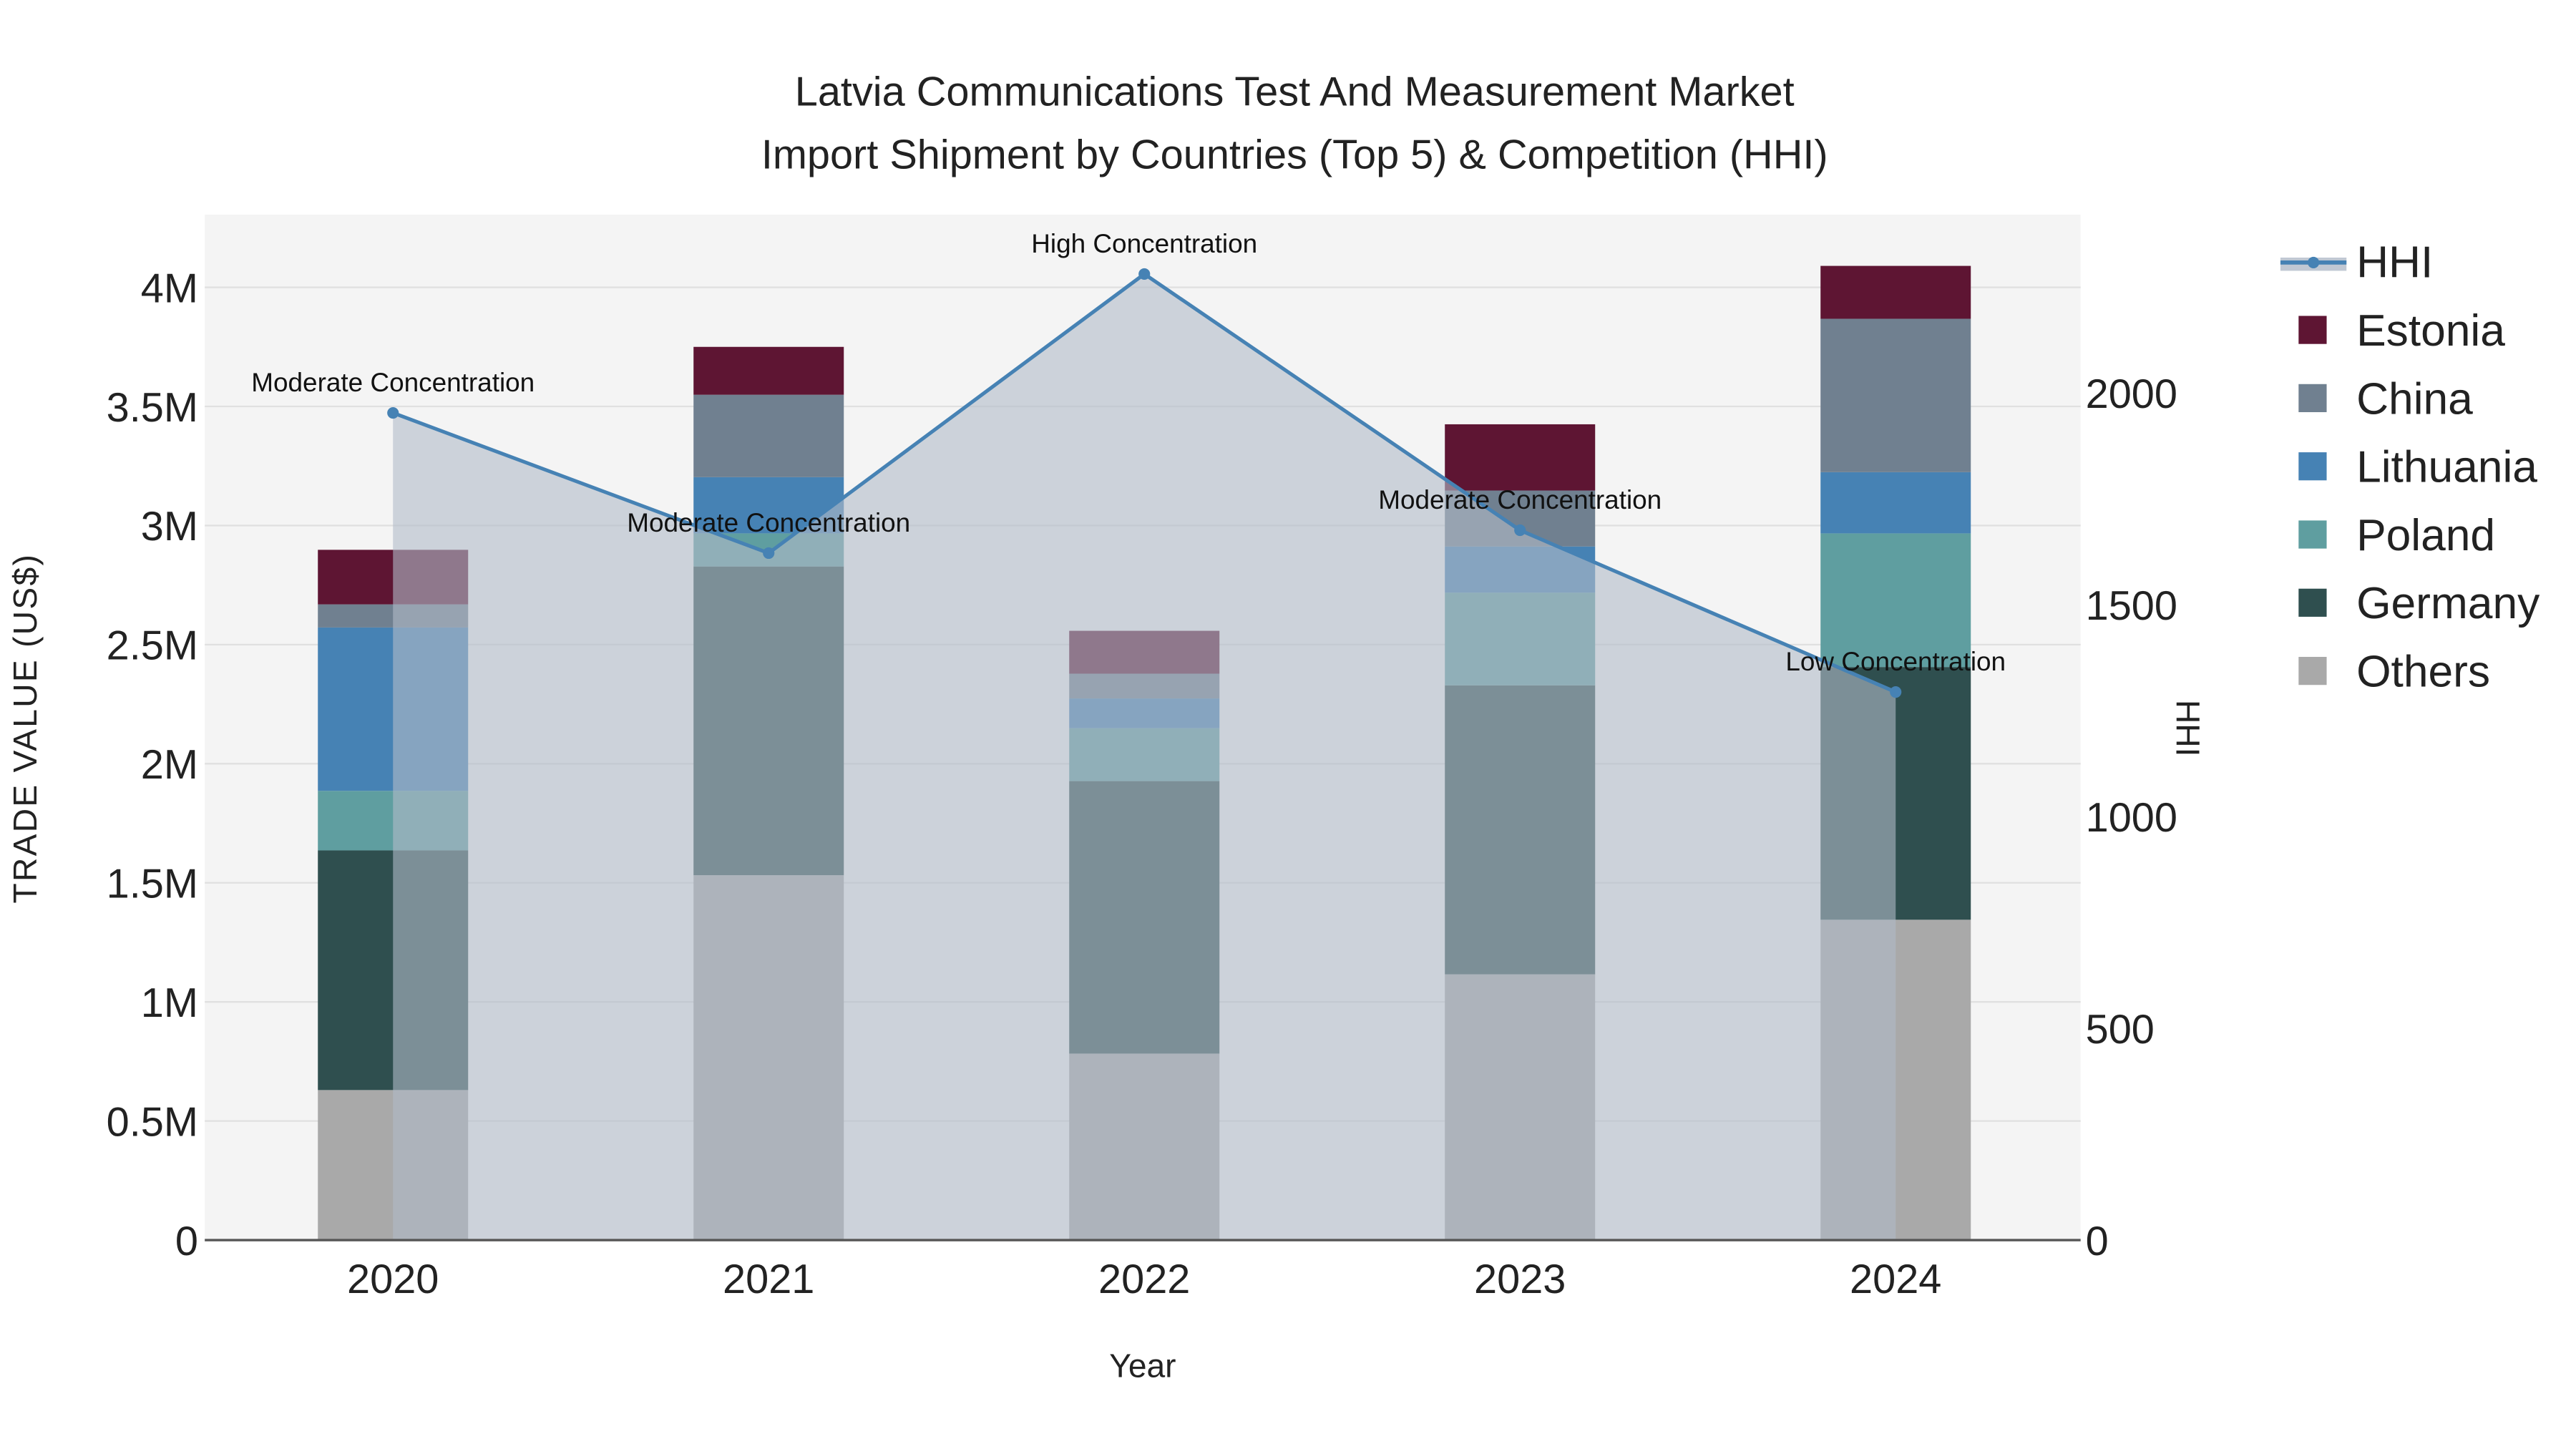 The width and height of the screenshot is (2576, 1449). I want to click on legend-swatch-lithuania, so click(2312, 466).